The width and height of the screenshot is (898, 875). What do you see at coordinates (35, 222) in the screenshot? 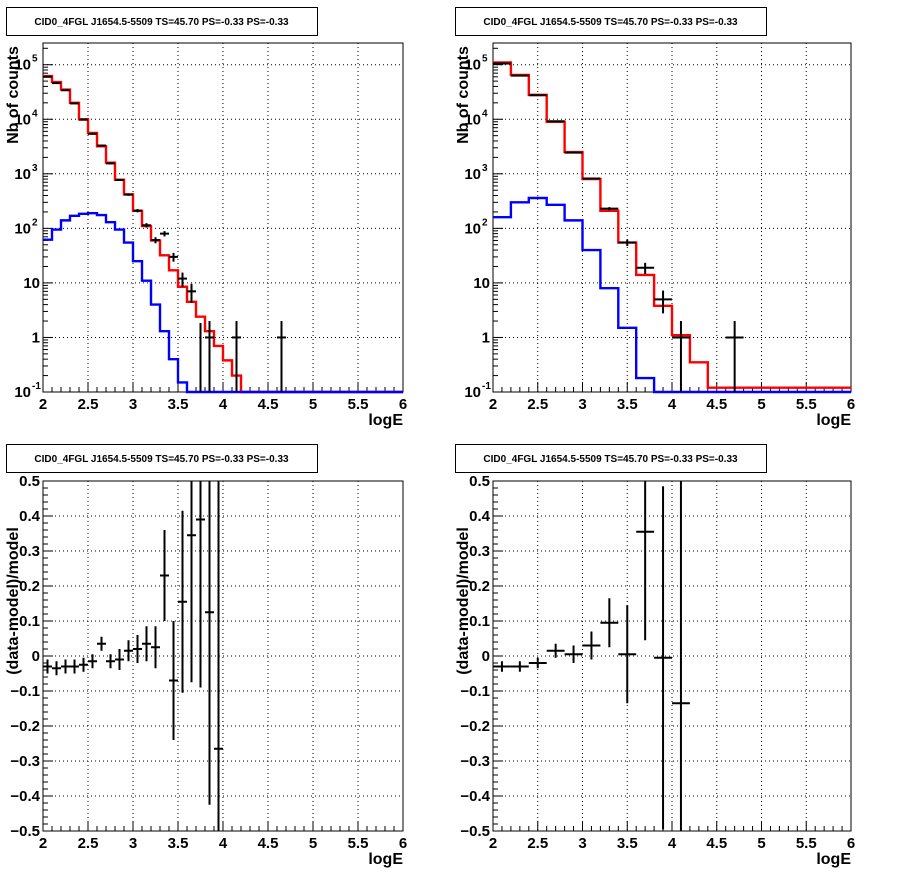
I see `y-tick-exponent: 2` at bounding box center [35, 222].